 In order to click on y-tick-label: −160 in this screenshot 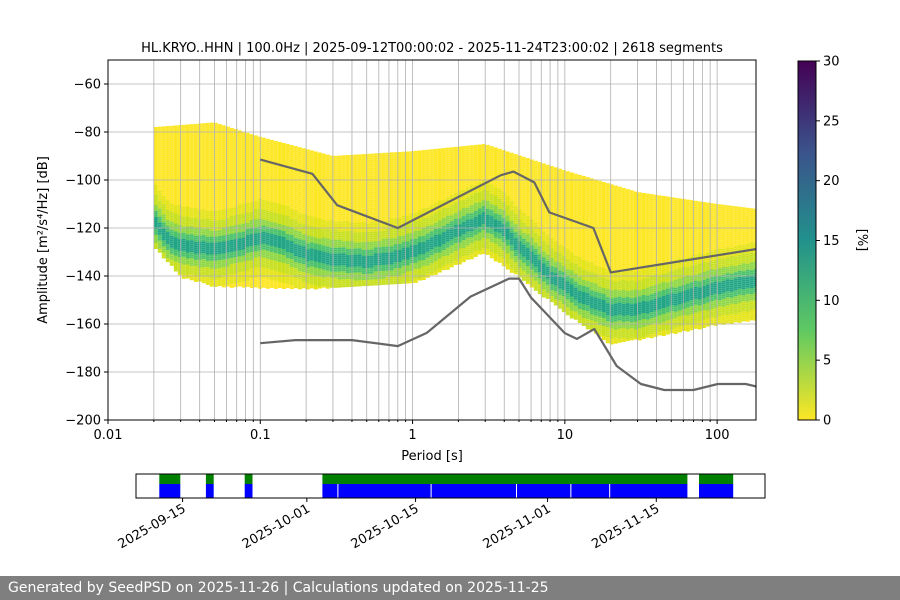, I will do `click(83, 325)`.